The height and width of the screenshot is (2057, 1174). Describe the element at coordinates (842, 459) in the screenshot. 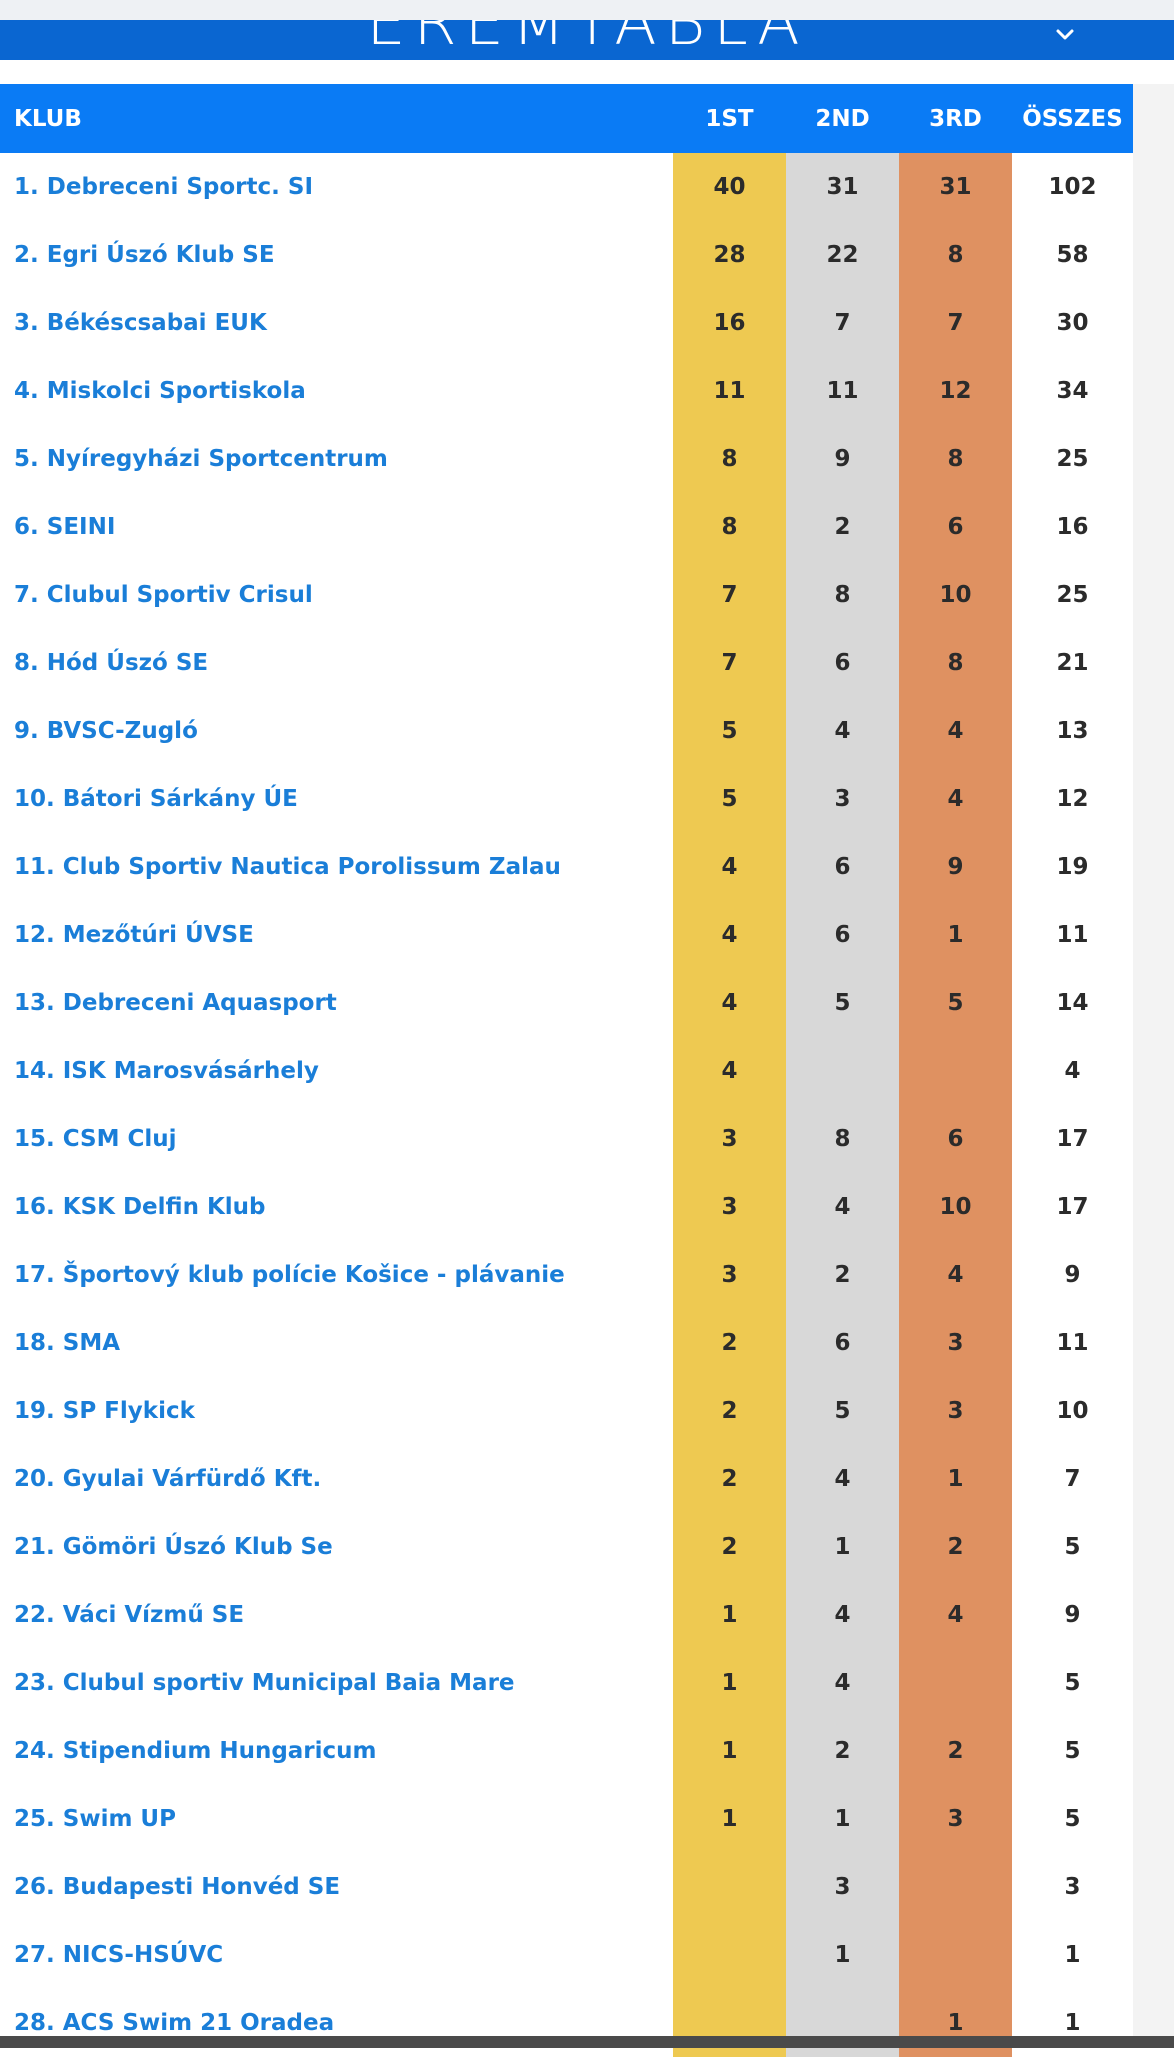

I see `silver-count: 9` at that location.